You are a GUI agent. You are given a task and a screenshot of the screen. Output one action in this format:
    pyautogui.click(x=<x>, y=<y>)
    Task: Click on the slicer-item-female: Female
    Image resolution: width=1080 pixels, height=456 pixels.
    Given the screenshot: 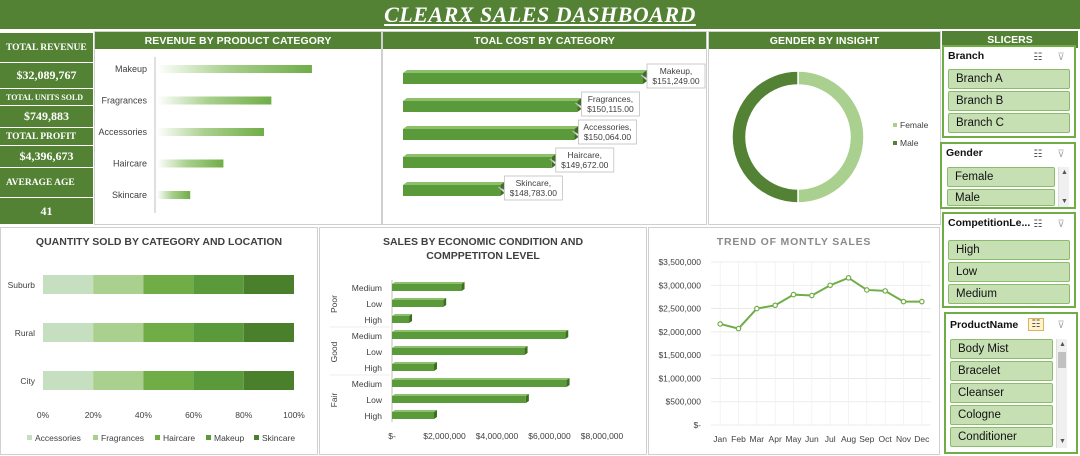 What is the action you would take?
    pyautogui.click(x=1001, y=177)
    